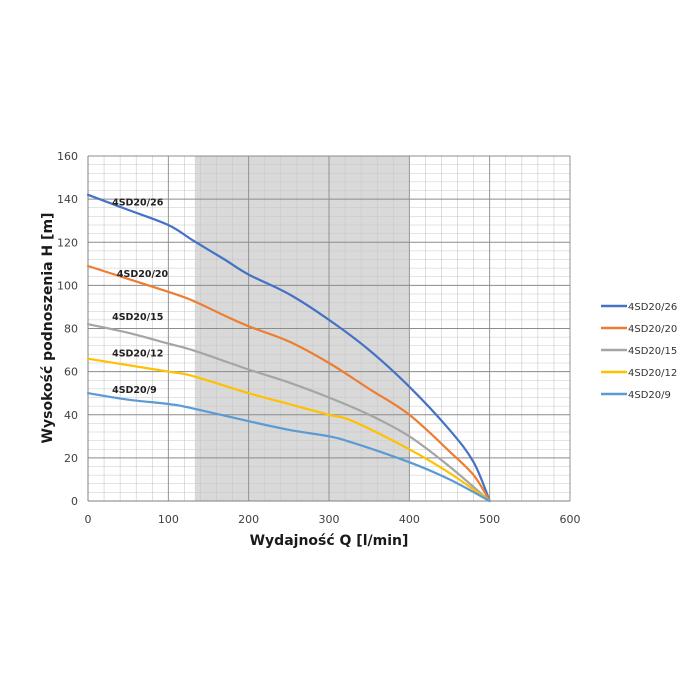 The width and height of the screenshot is (700, 700). What do you see at coordinates (570, 519) in the screenshot?
I see `x-tick-label: 600` at bounding box center [570, 519].